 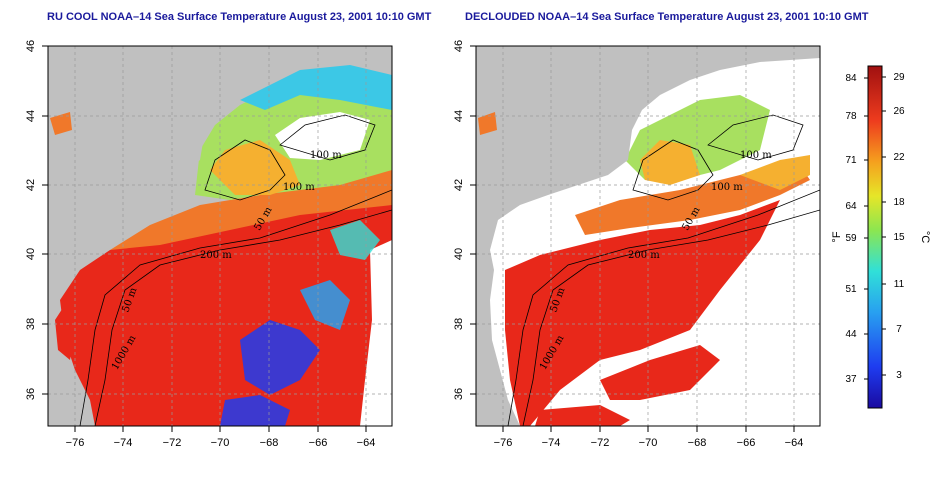 I want to click on colorbar-c-tick: 29, so click(x=899, y=77).